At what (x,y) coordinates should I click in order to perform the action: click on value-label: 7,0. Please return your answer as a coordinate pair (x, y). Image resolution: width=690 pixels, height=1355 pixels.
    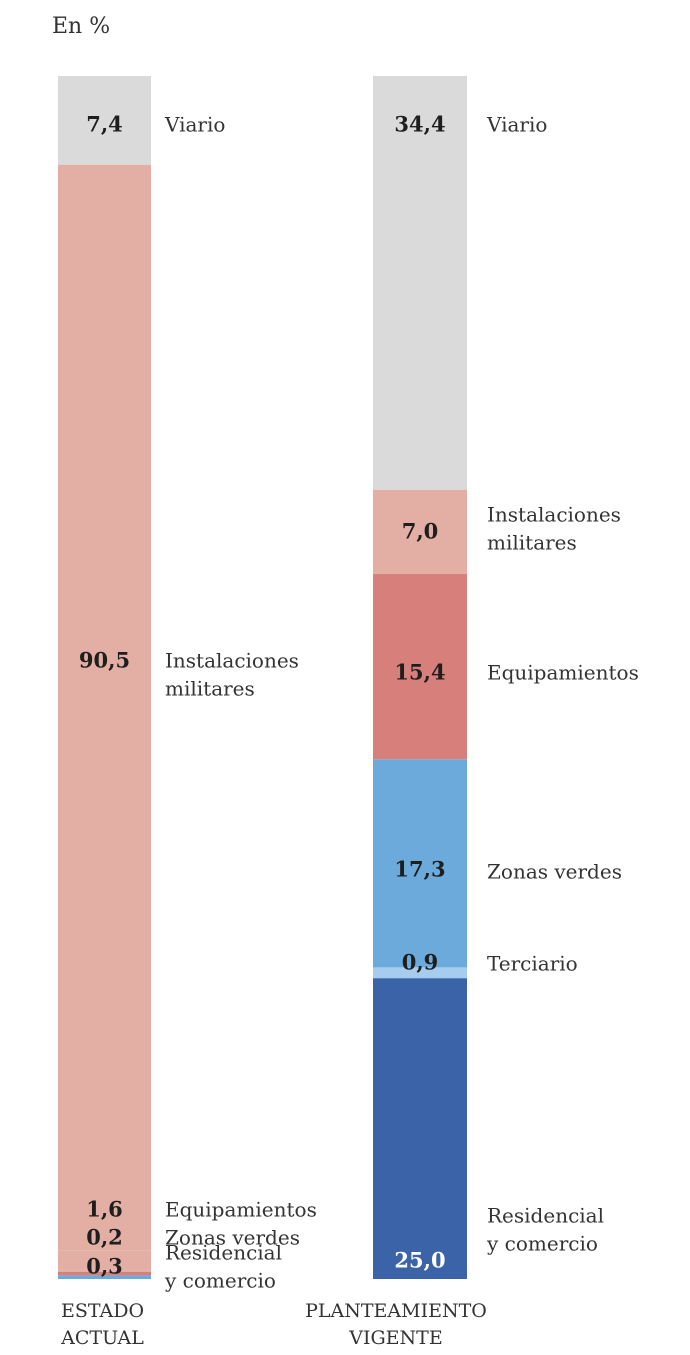
    Looking at the image, I should click on (420, 531).